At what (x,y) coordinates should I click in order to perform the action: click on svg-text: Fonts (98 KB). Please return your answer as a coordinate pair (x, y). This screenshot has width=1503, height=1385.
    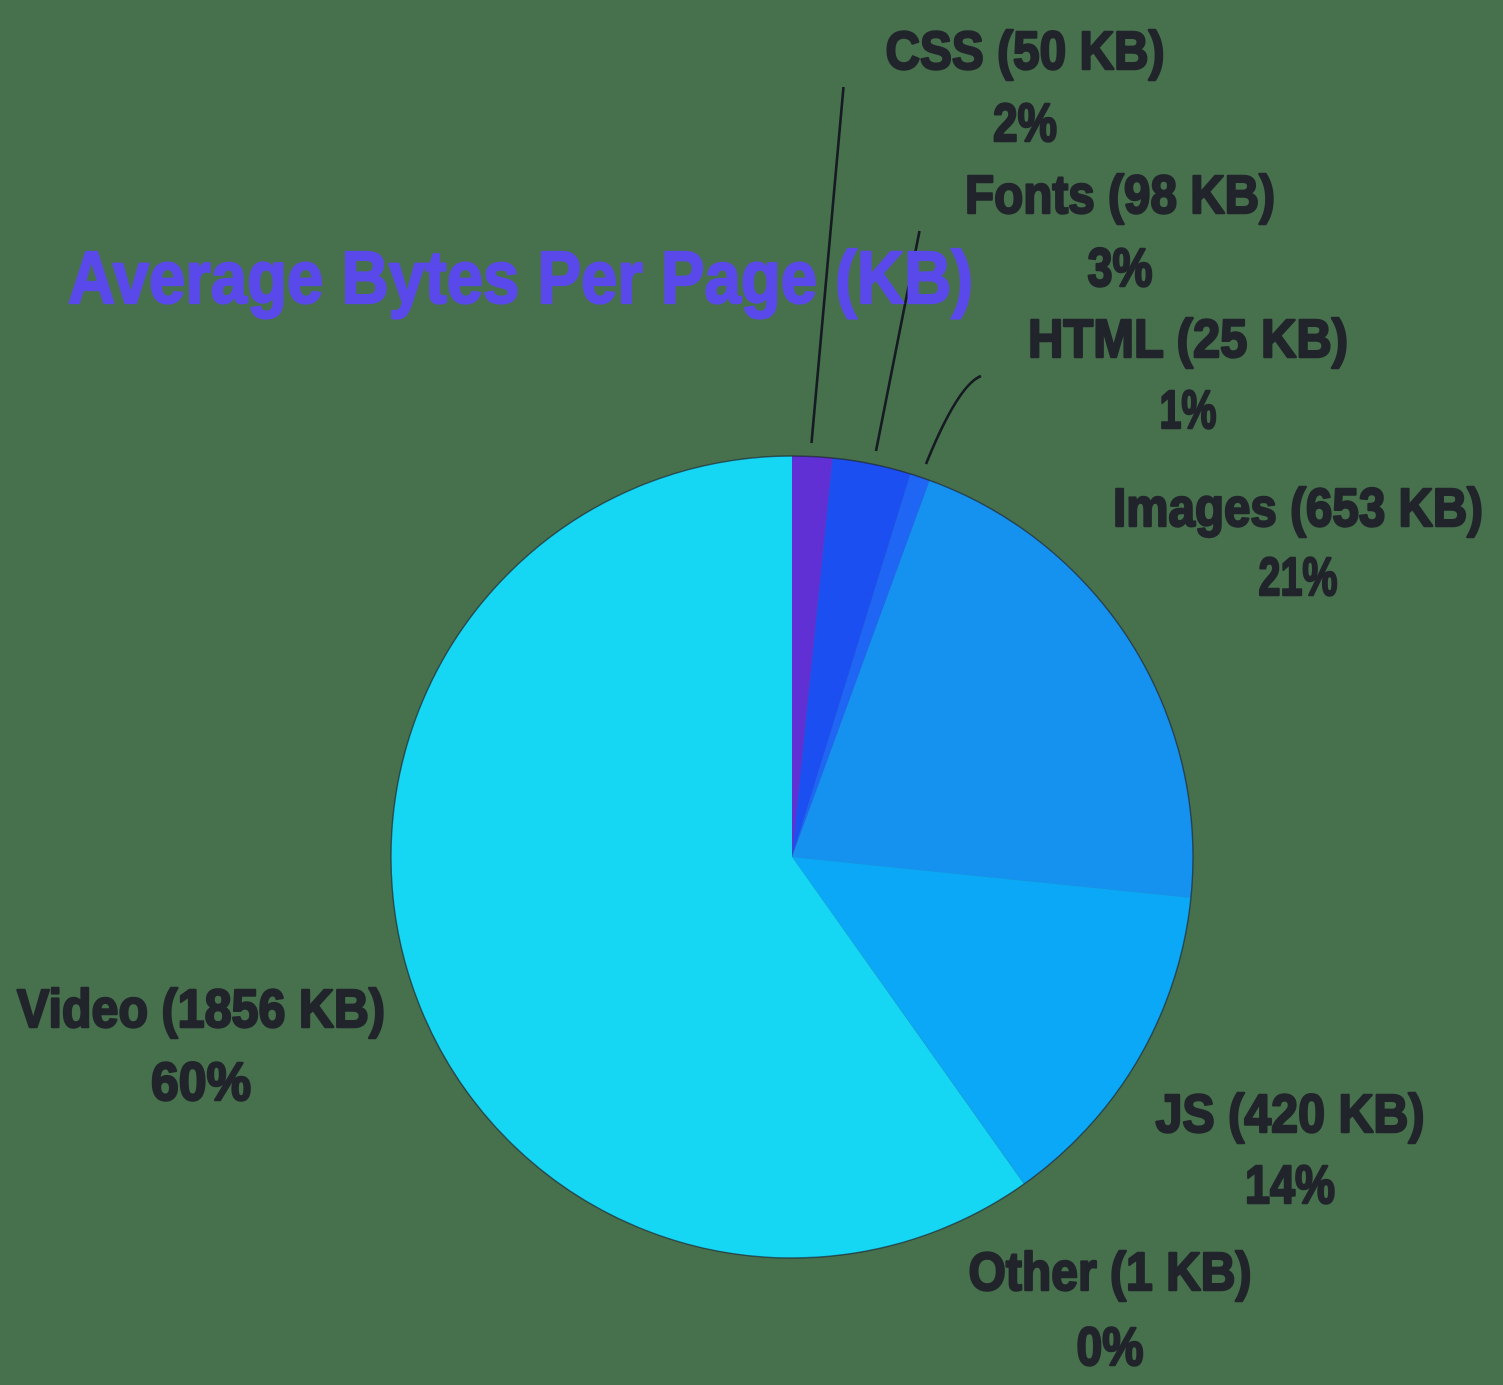
    Looking at the image, I should click on (1120, 195).